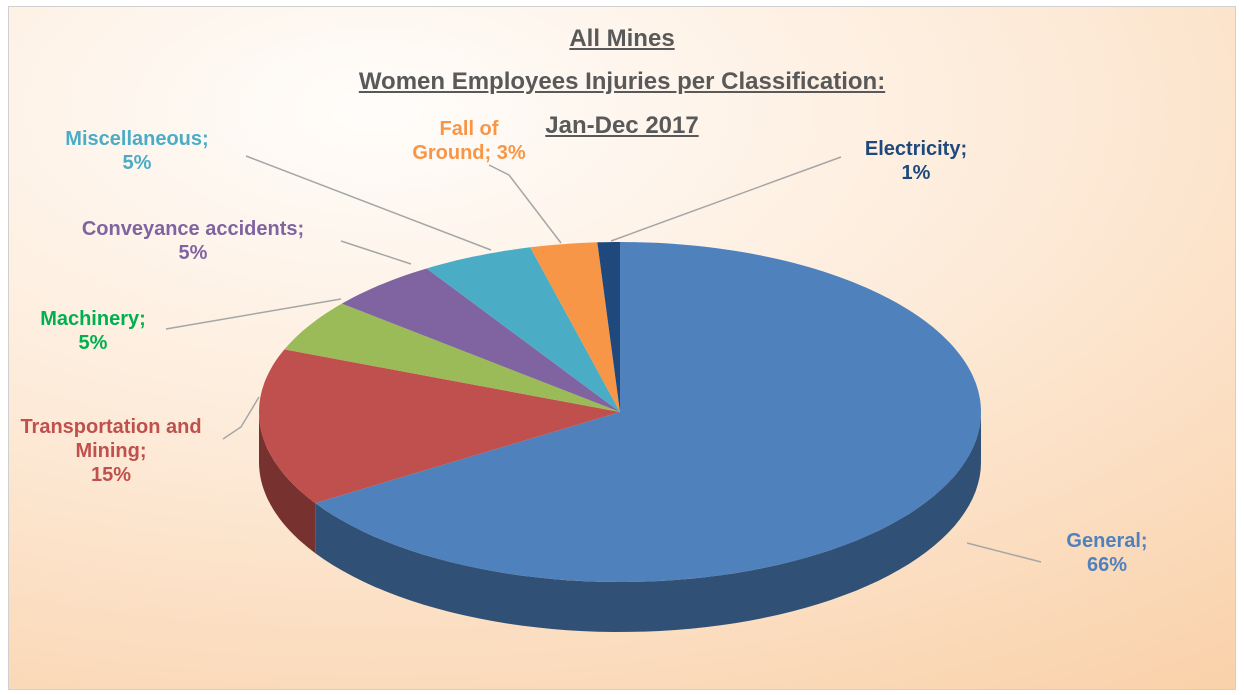 Image resolution: width=1244 pixels, height=695 pixels. Describe the element at coordinates (455, 141) in the screenshot. I see `label-category: Fall of Ground` at that location.